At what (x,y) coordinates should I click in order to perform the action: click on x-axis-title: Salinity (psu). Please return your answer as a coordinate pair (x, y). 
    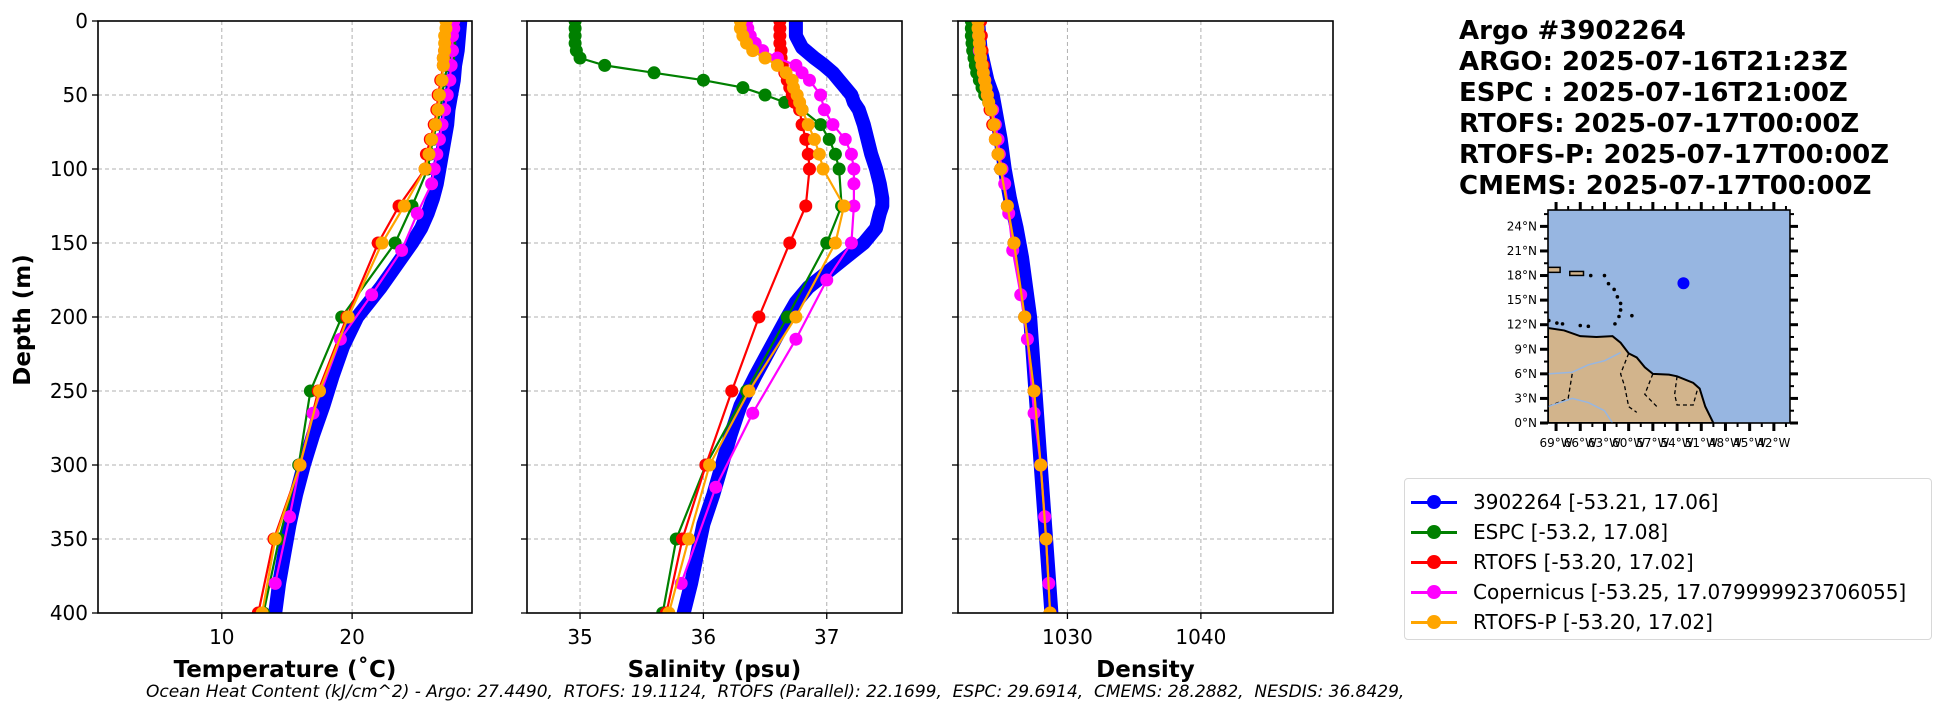
    Looking at the image, I should click on (715, 670).